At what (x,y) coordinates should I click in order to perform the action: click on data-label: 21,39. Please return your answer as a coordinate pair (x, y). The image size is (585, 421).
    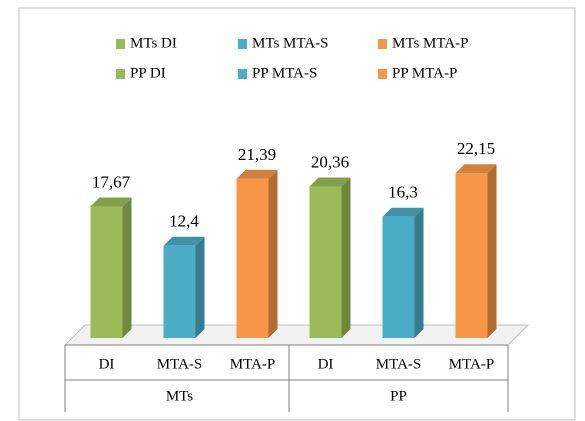
    Looking at the image, I should click on (257, 154).